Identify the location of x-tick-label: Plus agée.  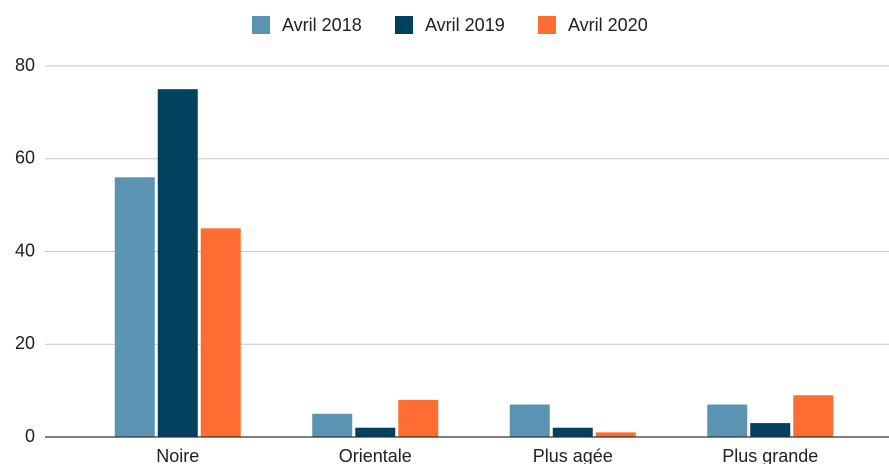
(573, 455).